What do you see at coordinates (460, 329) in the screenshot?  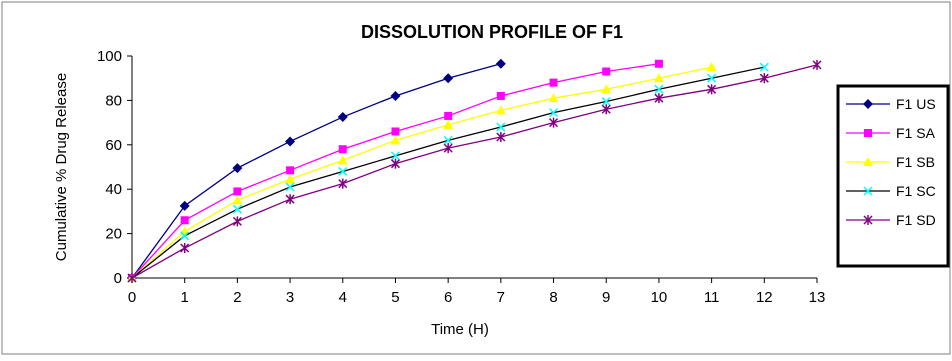 I see `x-axis-label: Time (H)` at bounding box center [460, 329].